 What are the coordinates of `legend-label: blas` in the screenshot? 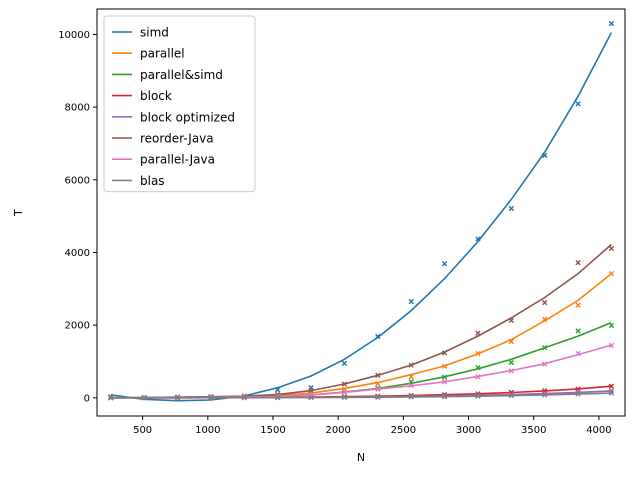 It's located at (152, 181).